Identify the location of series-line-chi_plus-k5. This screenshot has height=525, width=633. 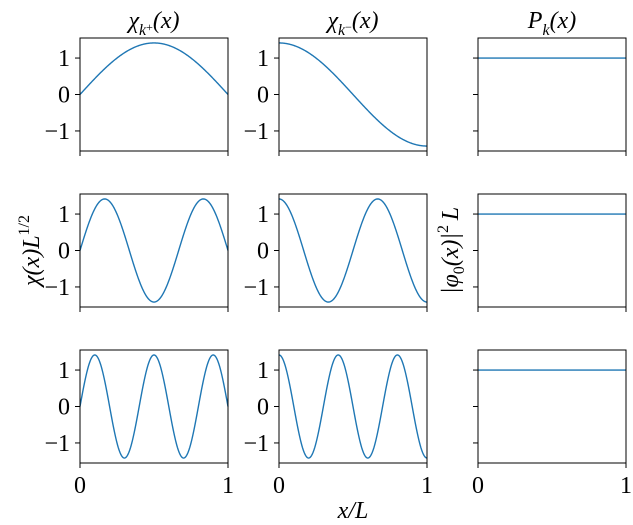
(154, 406).